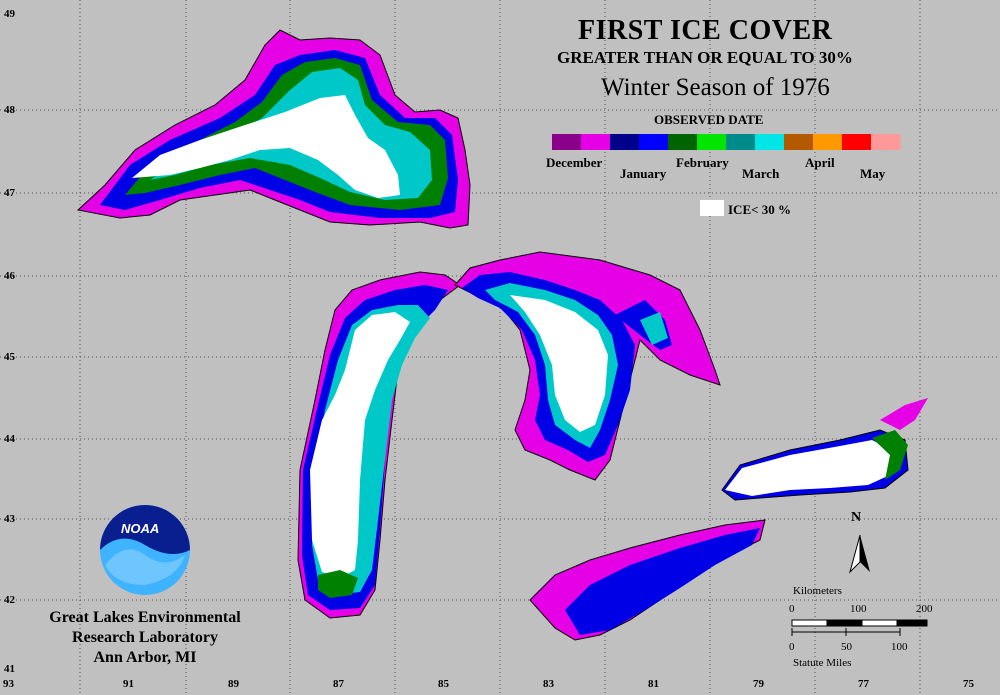 The height and width of the screenshot is (695, 1000). I want to click on noaa-logo, so click(145, 550).